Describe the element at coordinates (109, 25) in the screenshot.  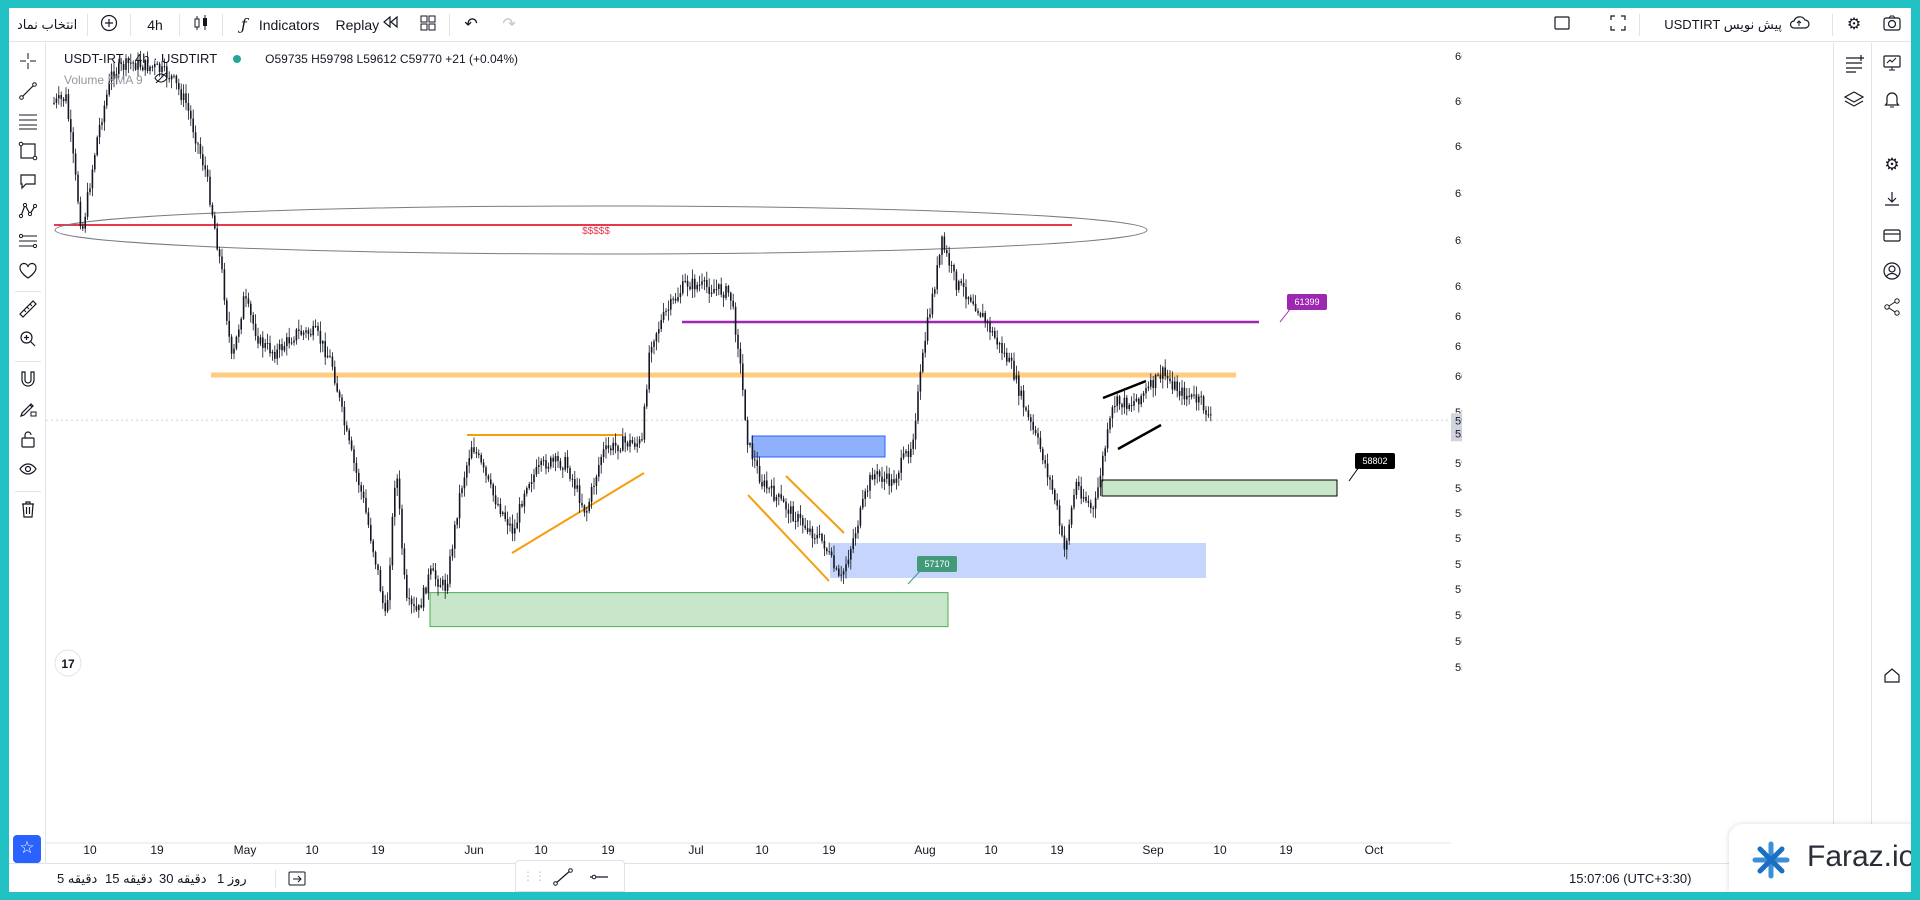
I see `add-symbol-button` at that location.